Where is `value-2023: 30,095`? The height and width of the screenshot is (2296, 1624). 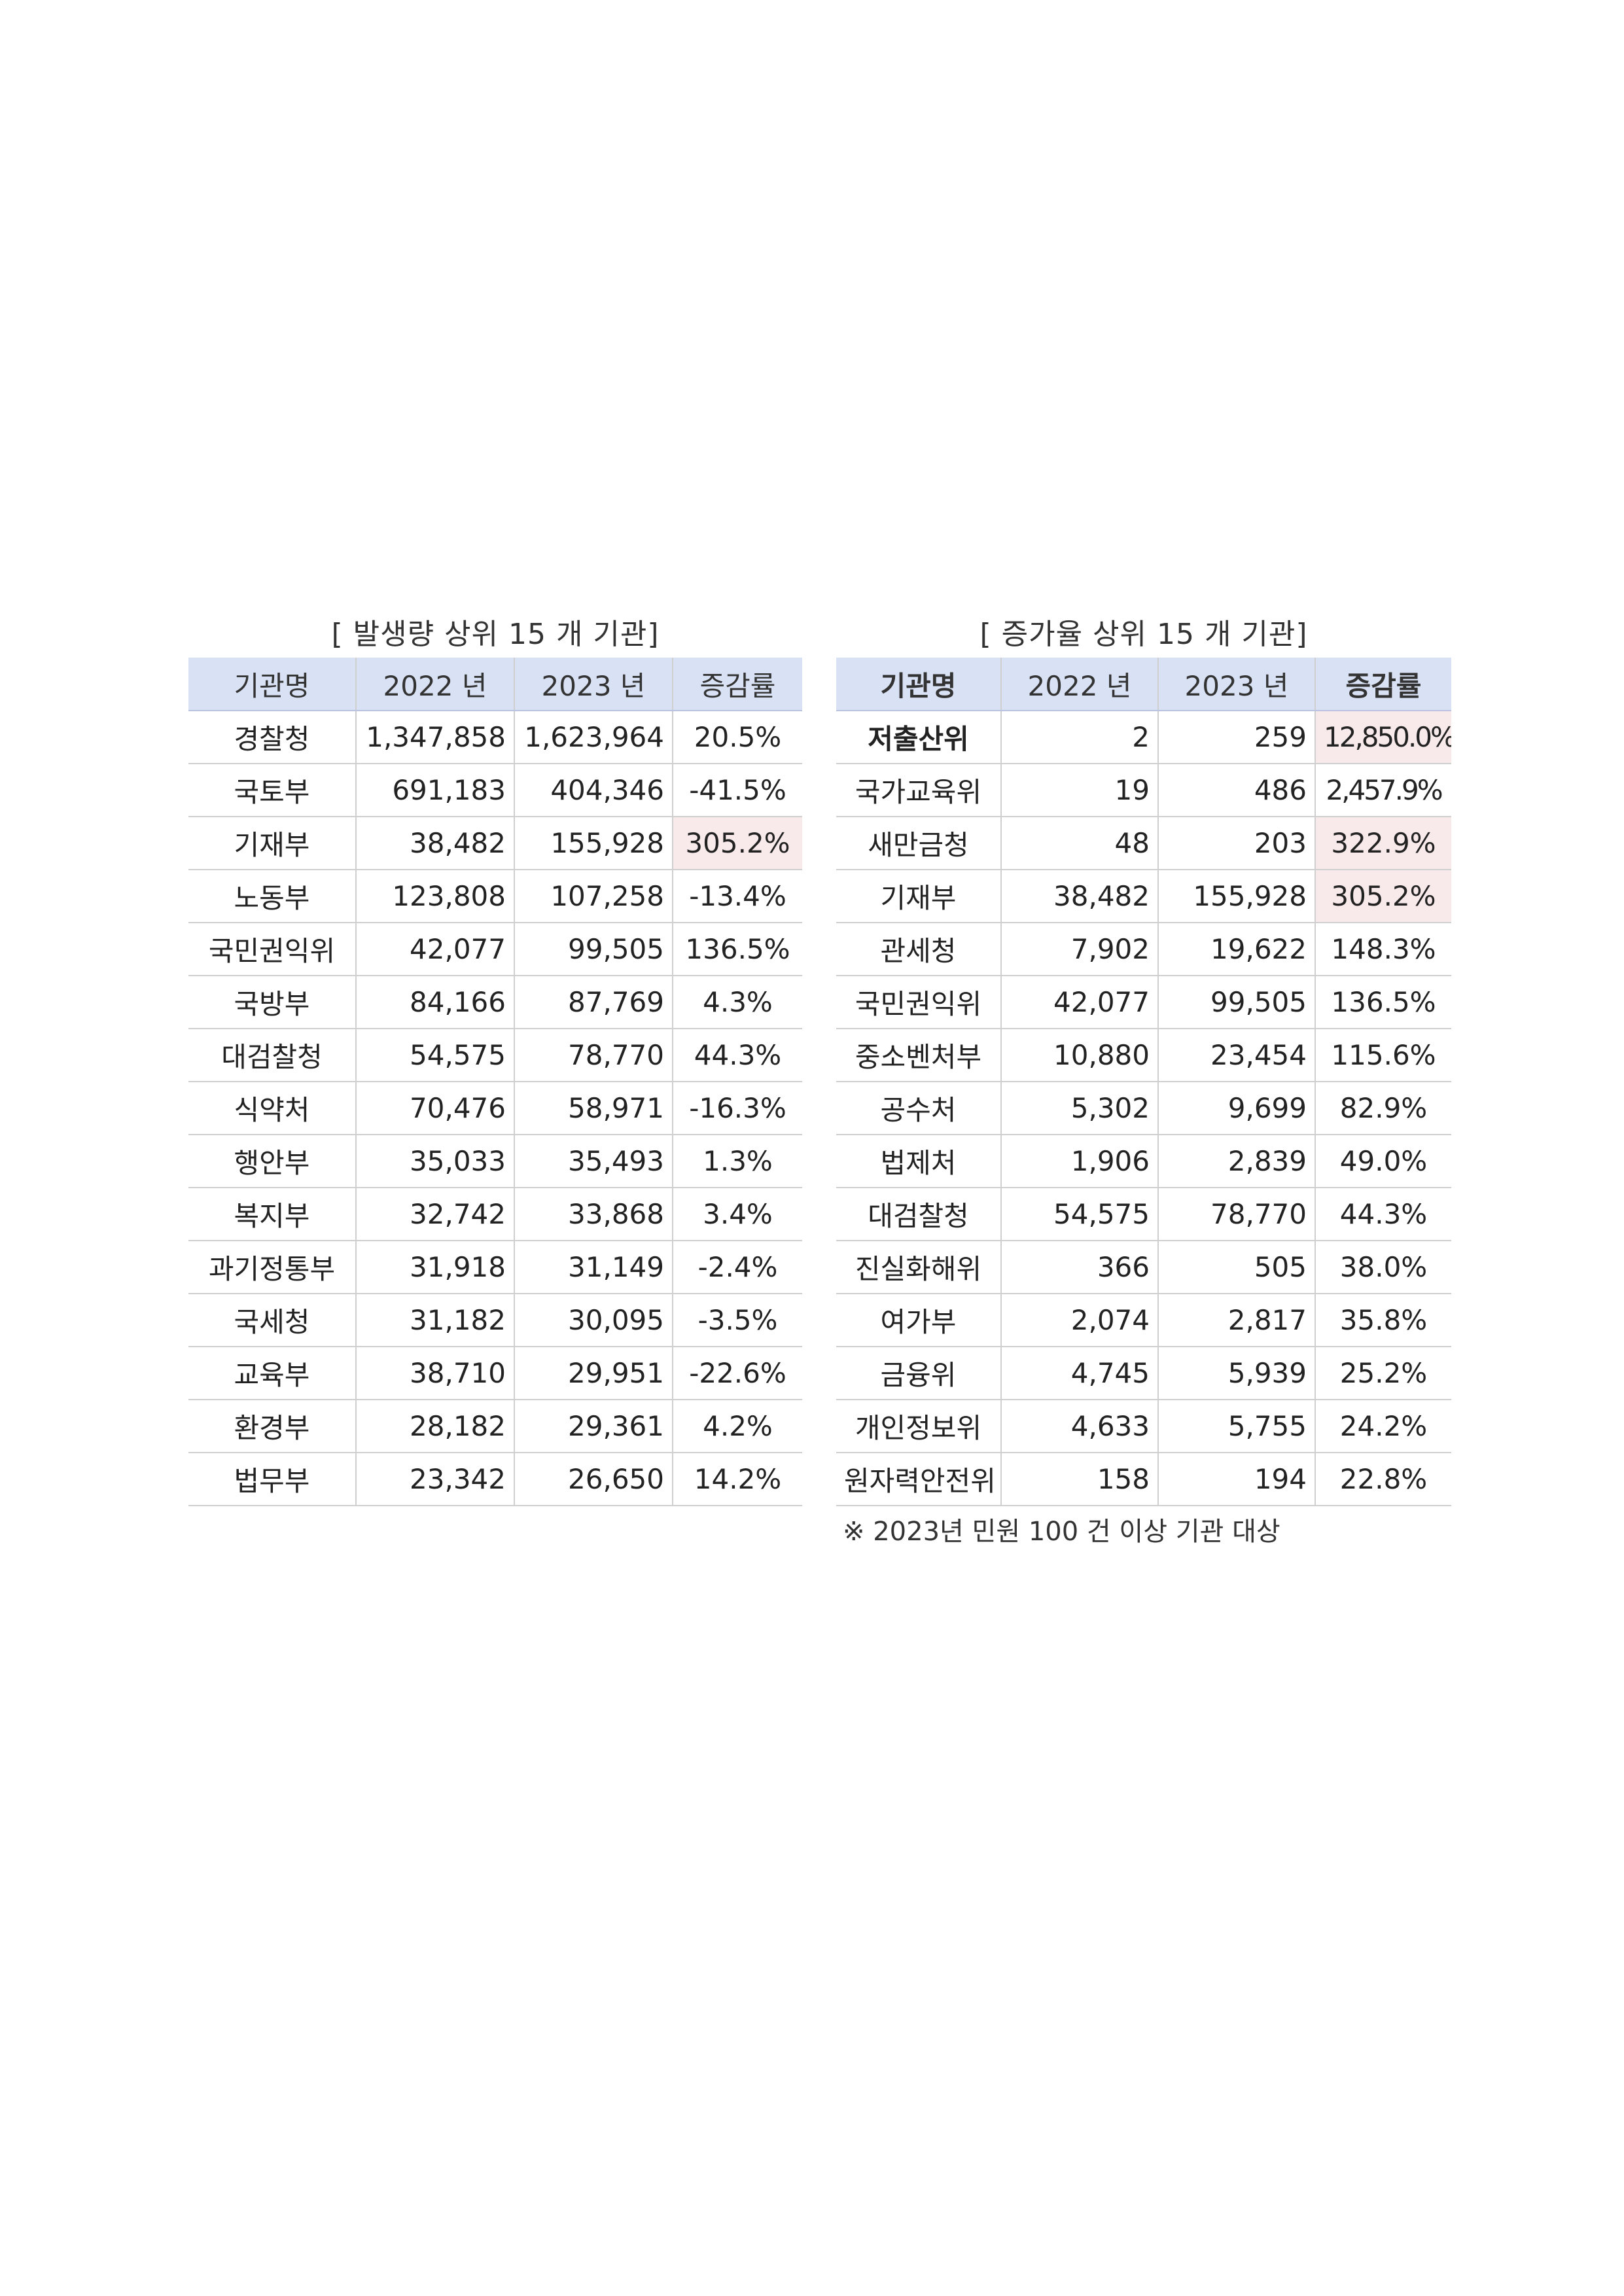 value-2023: 30,095 is located at coordinates (593, 1320).